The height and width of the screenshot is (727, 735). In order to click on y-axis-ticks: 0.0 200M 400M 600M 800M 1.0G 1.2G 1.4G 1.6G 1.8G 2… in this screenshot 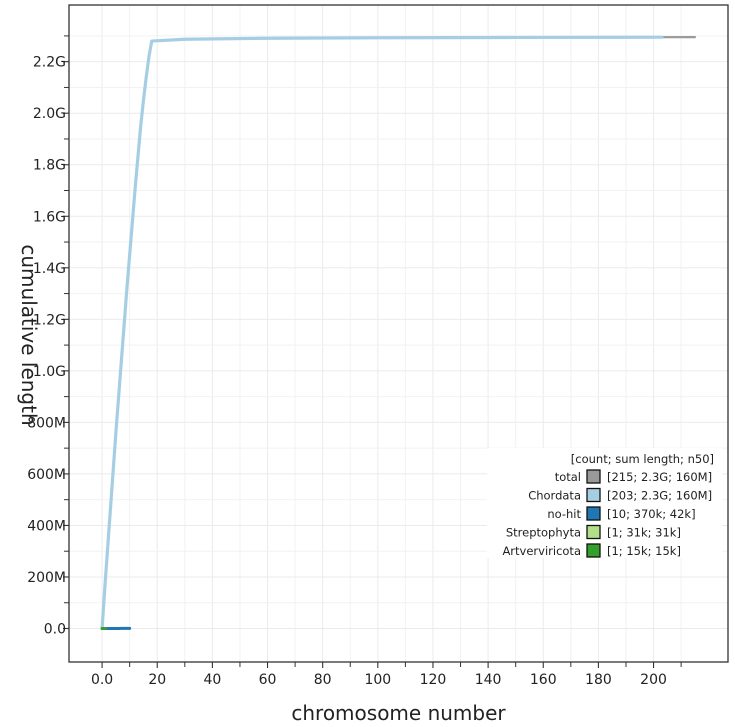, I will do `click(48, 336)`.